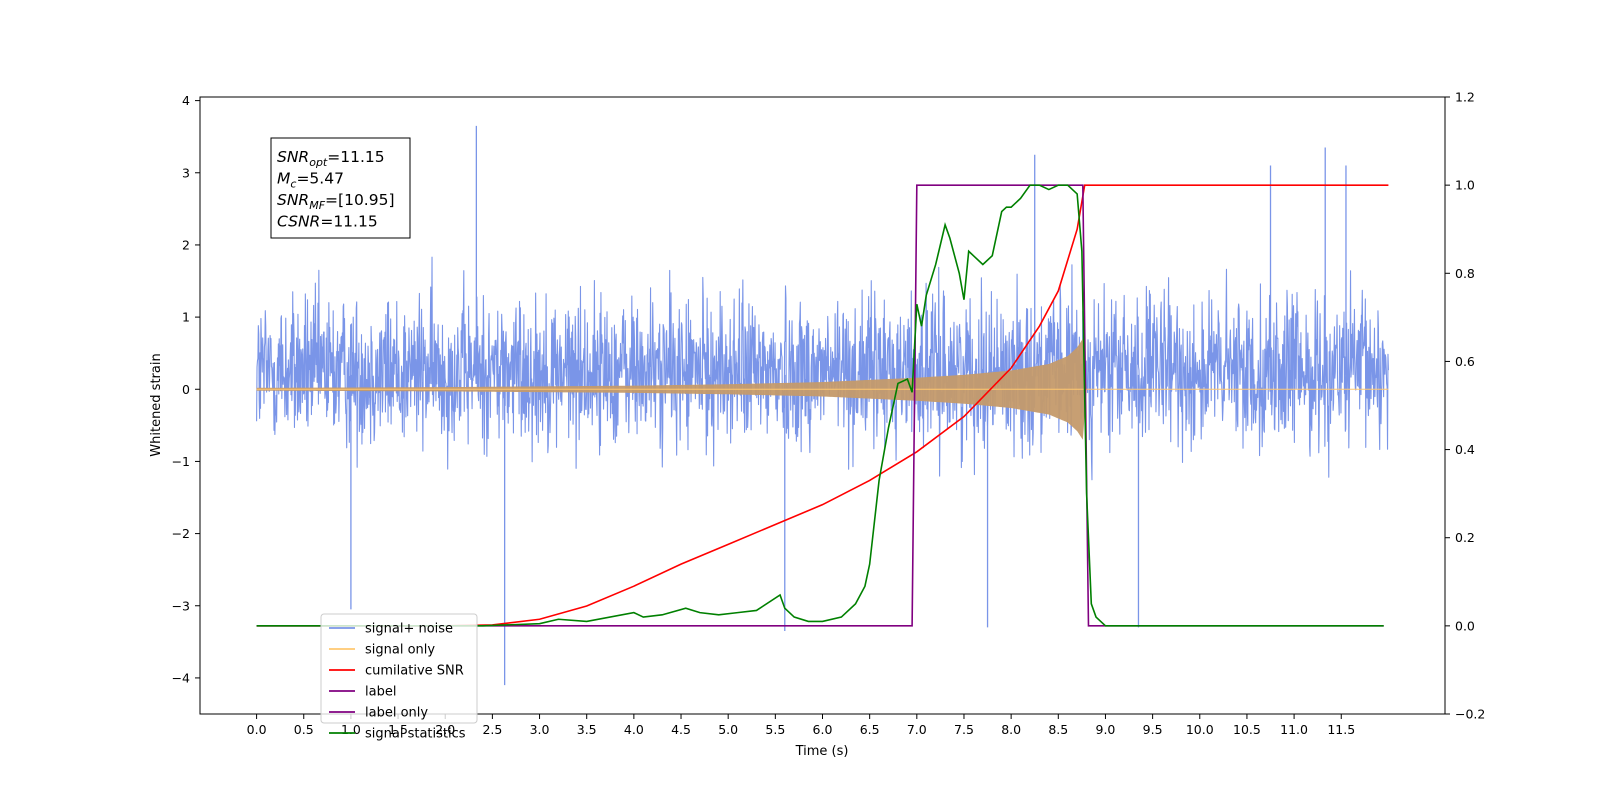 This screenshot has width=1600, height=800. I want to click on x-tick-label: 3.0, so click(540, 729).